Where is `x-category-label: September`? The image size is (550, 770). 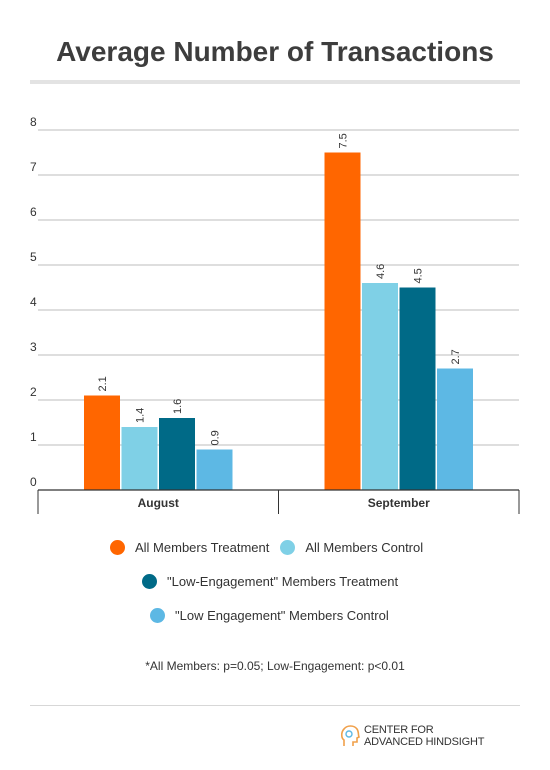
x-category-label: September is located at coordinates (399, 503).